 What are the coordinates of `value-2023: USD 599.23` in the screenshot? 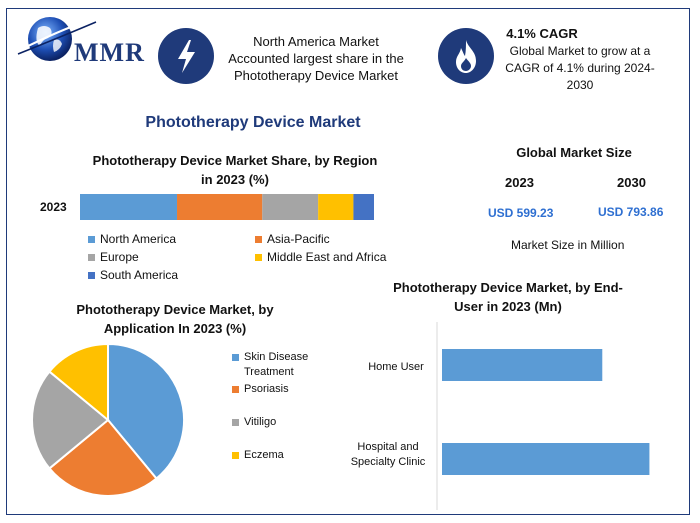 It's located at (521, 213).